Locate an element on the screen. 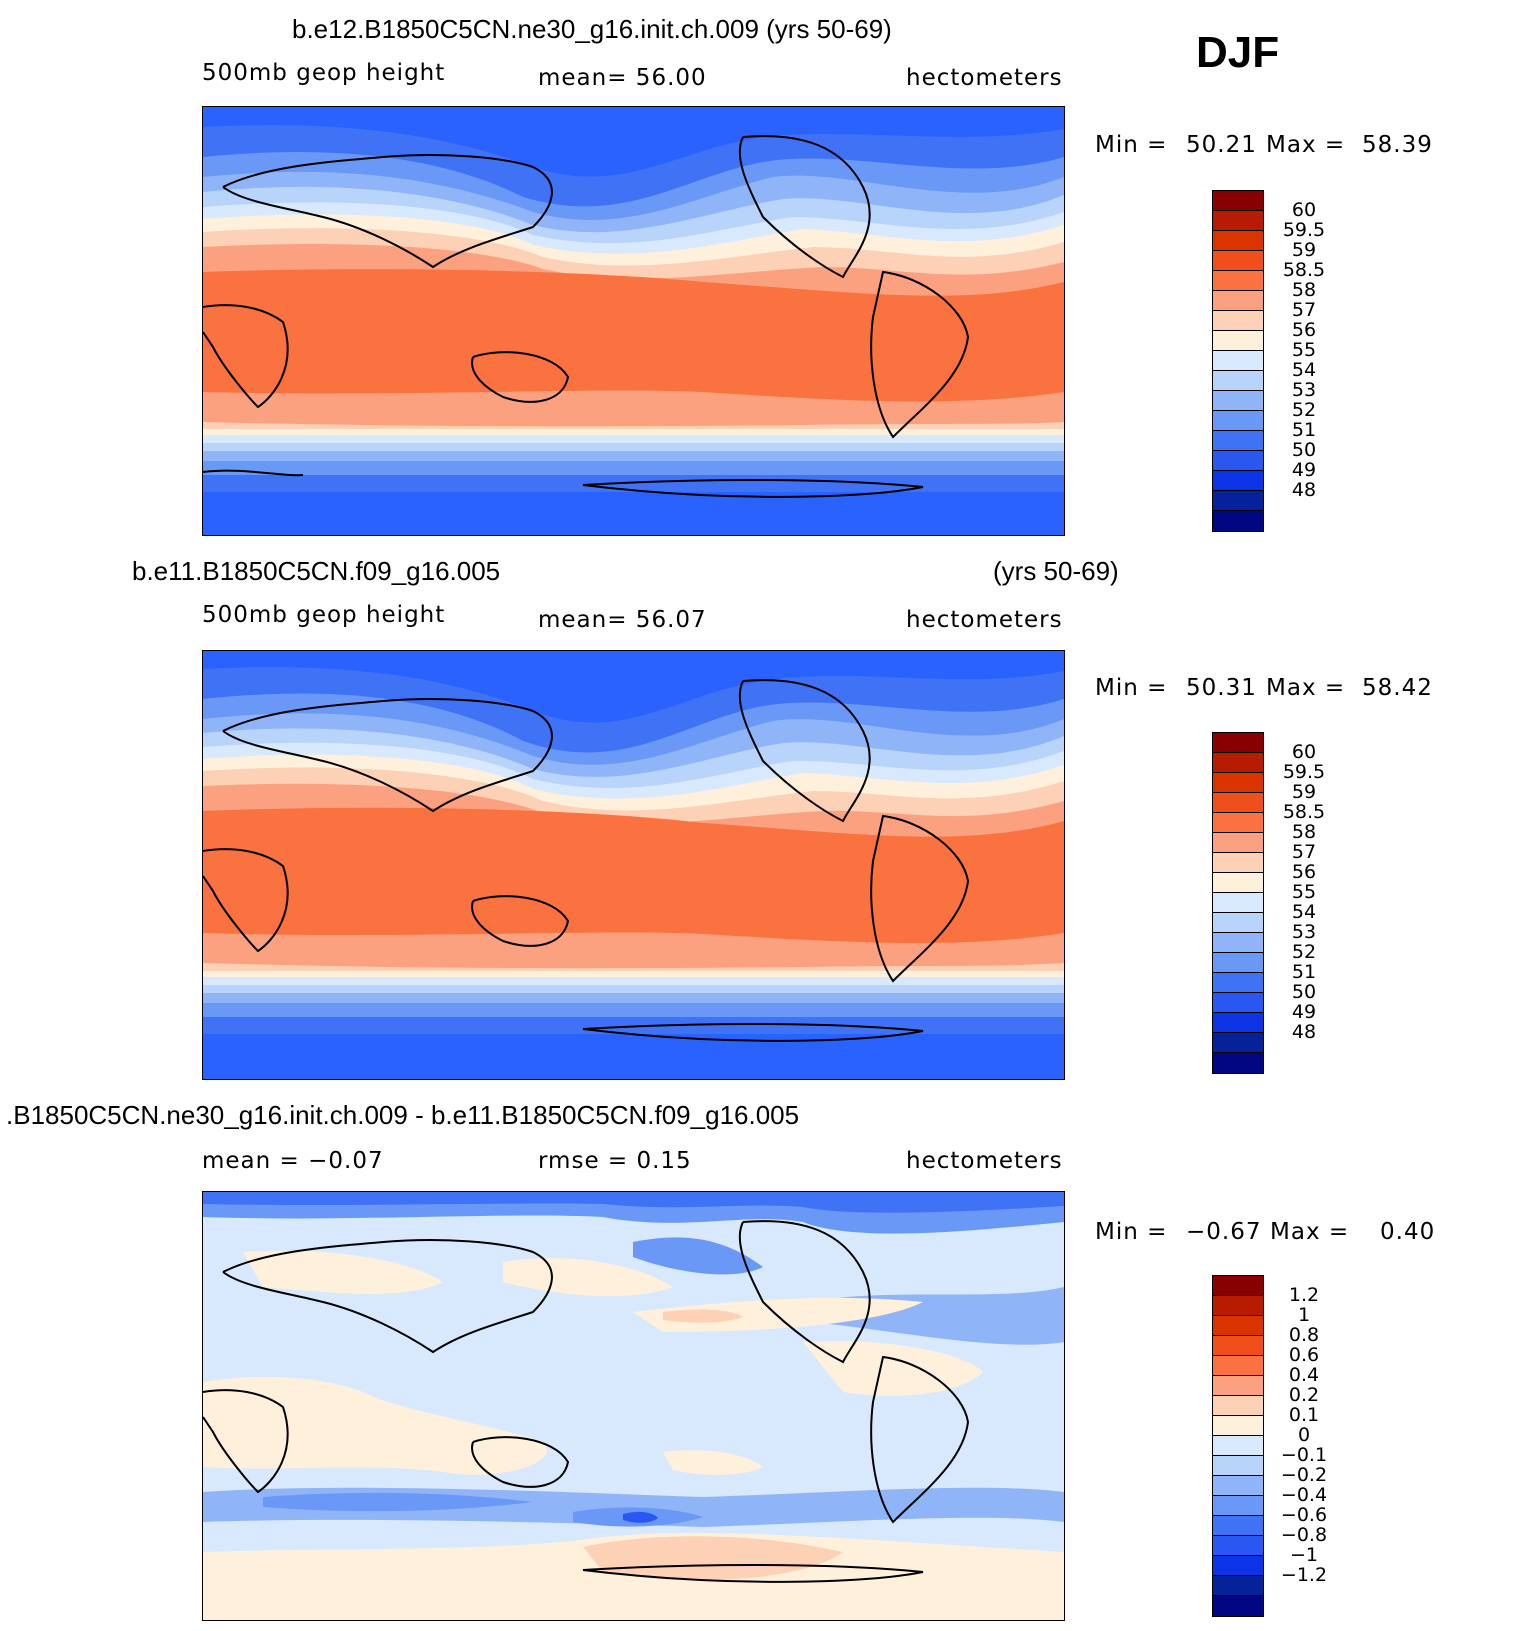 The image size is (1538, 1631). panel-1-contour-field is located at coordinates (633, 321).